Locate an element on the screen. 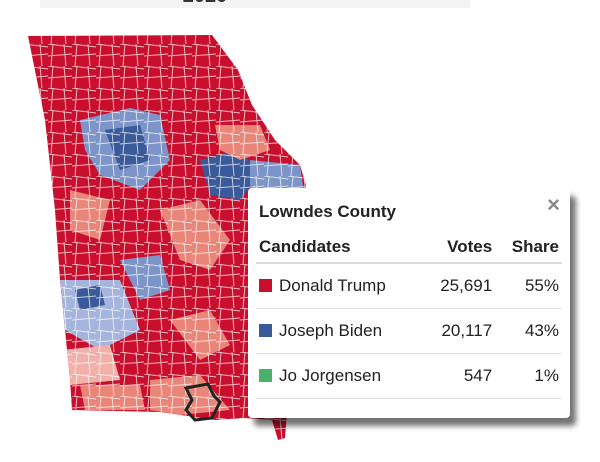 Image resolution: width=600 pixels, height=462 pixels. share-cell: 1% is located at coordinates (528, 376).